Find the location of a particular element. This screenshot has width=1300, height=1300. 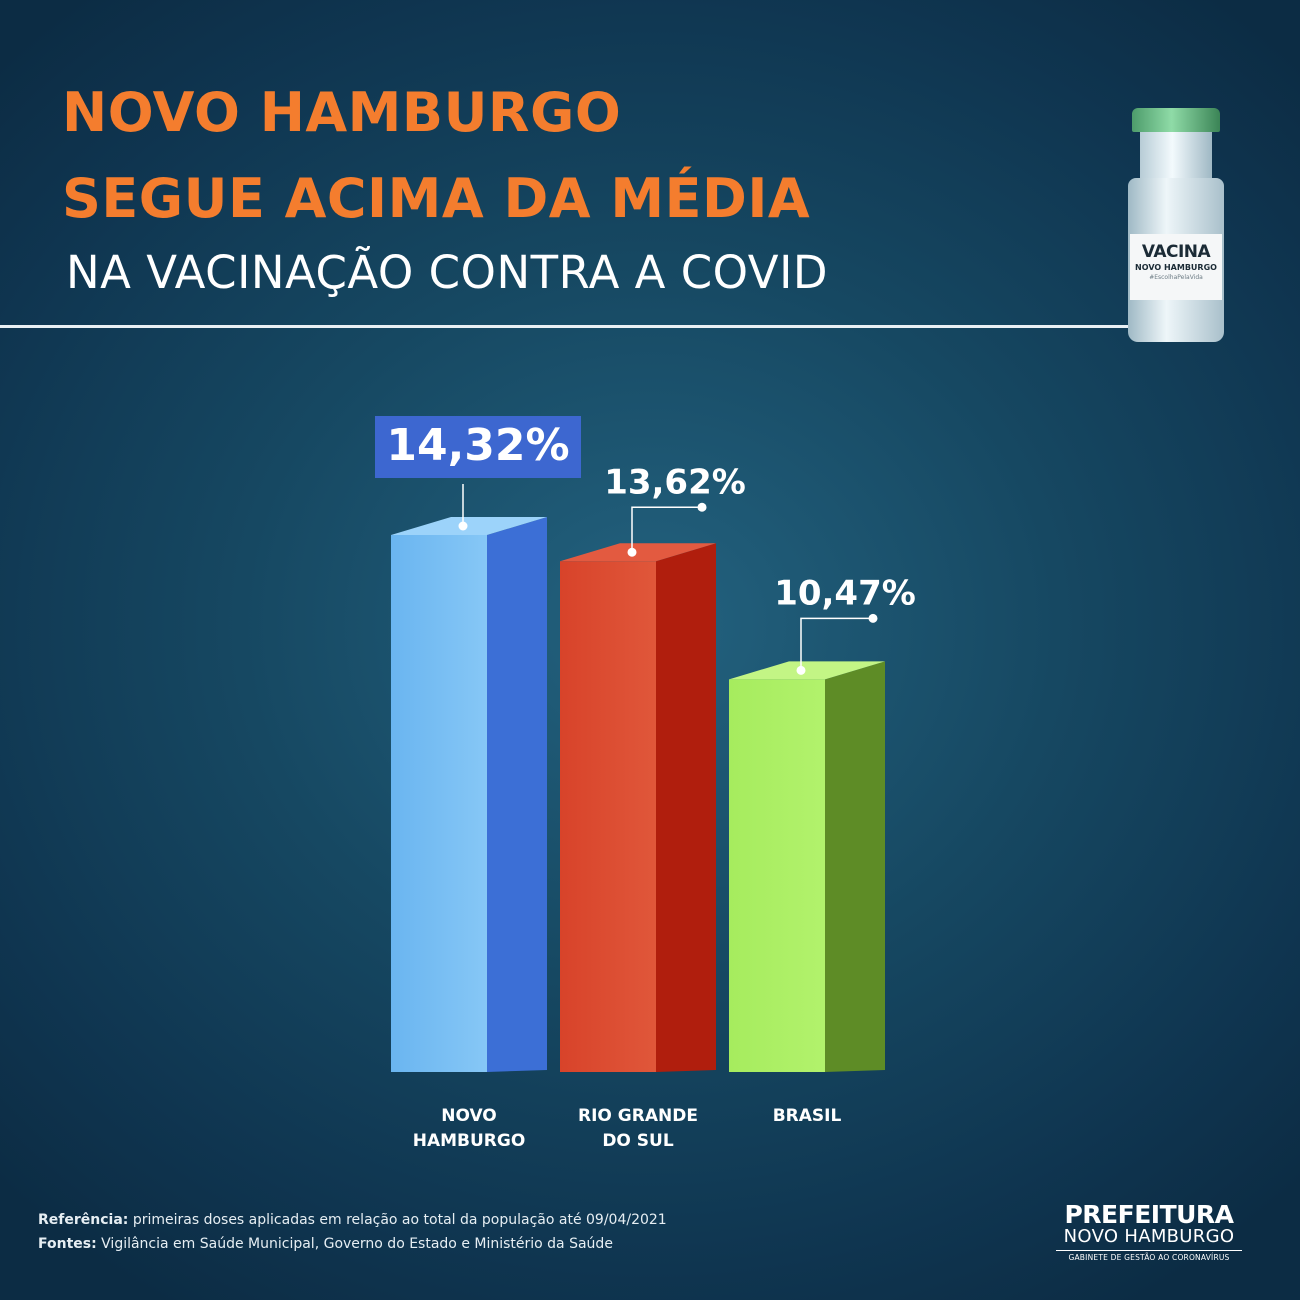

logo-line-1: PREFEITURA is located at coordinates (1149, 1214).